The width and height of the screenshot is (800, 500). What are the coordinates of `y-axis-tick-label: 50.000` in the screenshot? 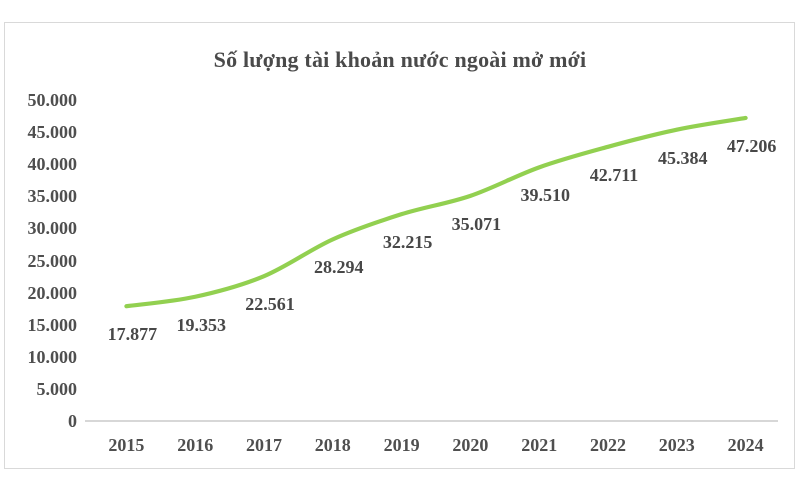 It's located at (52, 100).